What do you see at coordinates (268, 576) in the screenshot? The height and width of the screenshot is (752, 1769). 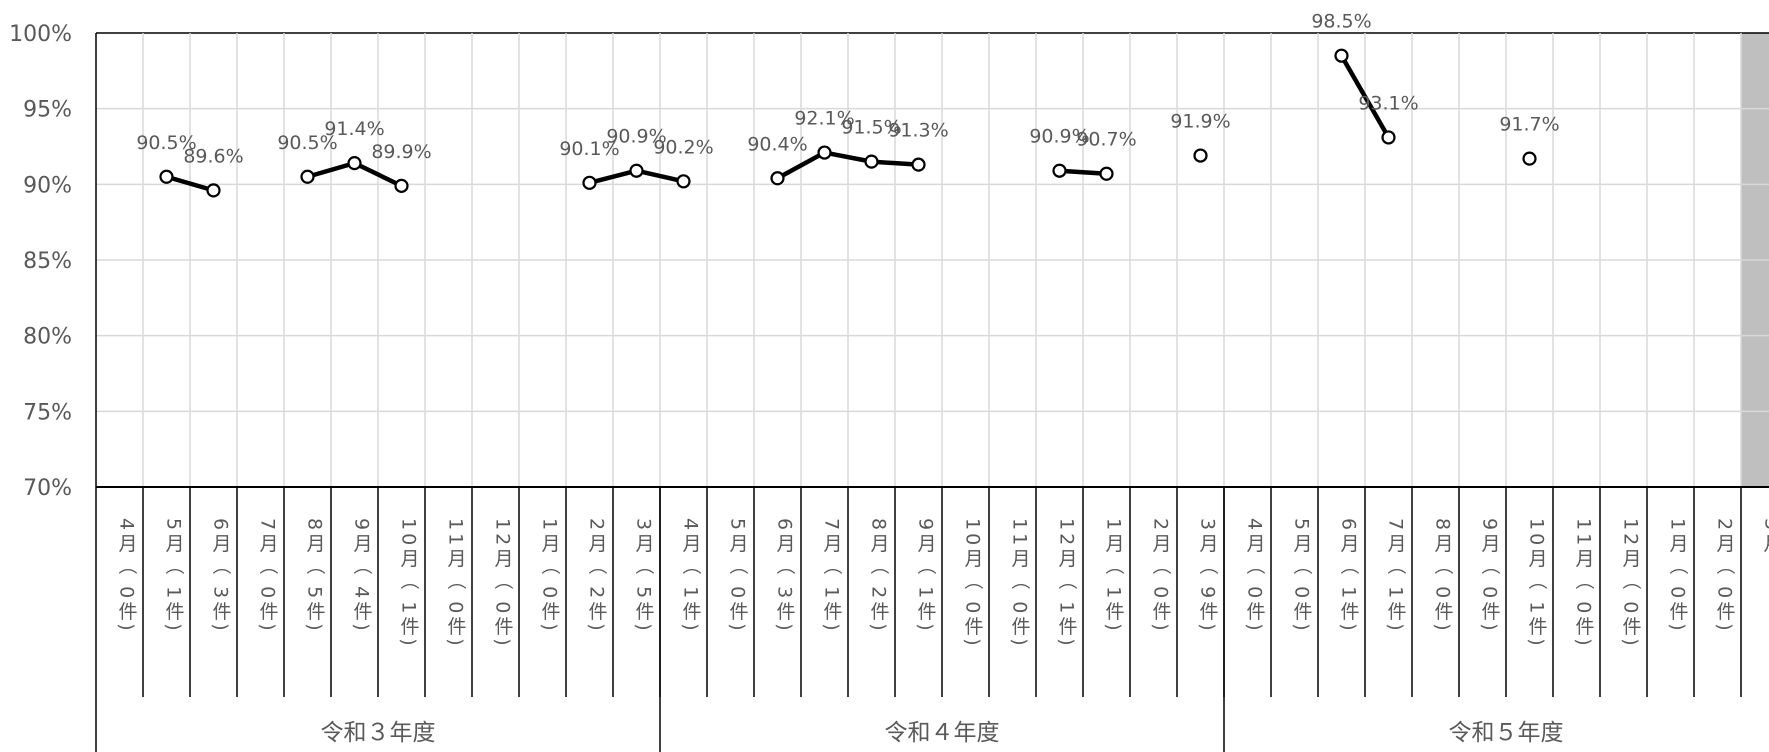 I see `category-label: 7月（ 0件)` at bounding box center [268, 576].